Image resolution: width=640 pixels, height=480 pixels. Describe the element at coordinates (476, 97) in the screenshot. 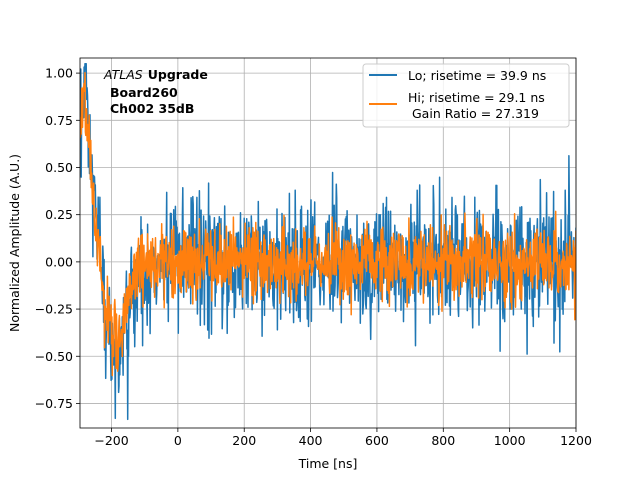

I see `legend-label-hi: Hi; risetime = 29.1 ns` at that location.